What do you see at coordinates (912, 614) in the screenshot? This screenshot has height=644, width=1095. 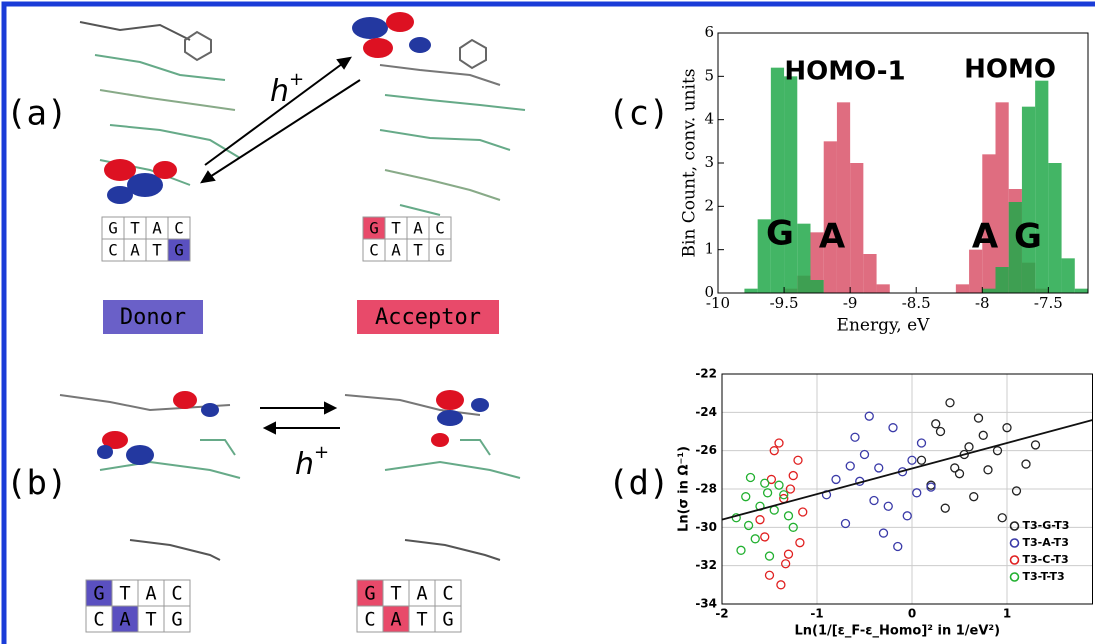 I see `x-tick-label: 0` at bounding box center [912, 614].